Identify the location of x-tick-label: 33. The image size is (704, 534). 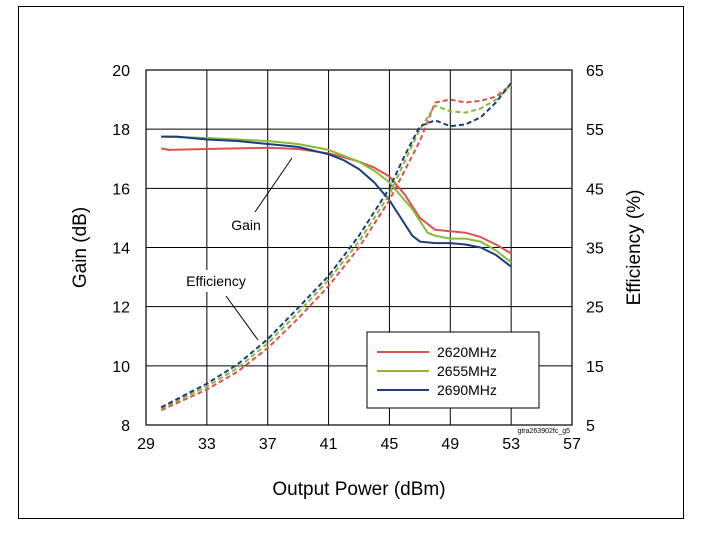
(207, 444).